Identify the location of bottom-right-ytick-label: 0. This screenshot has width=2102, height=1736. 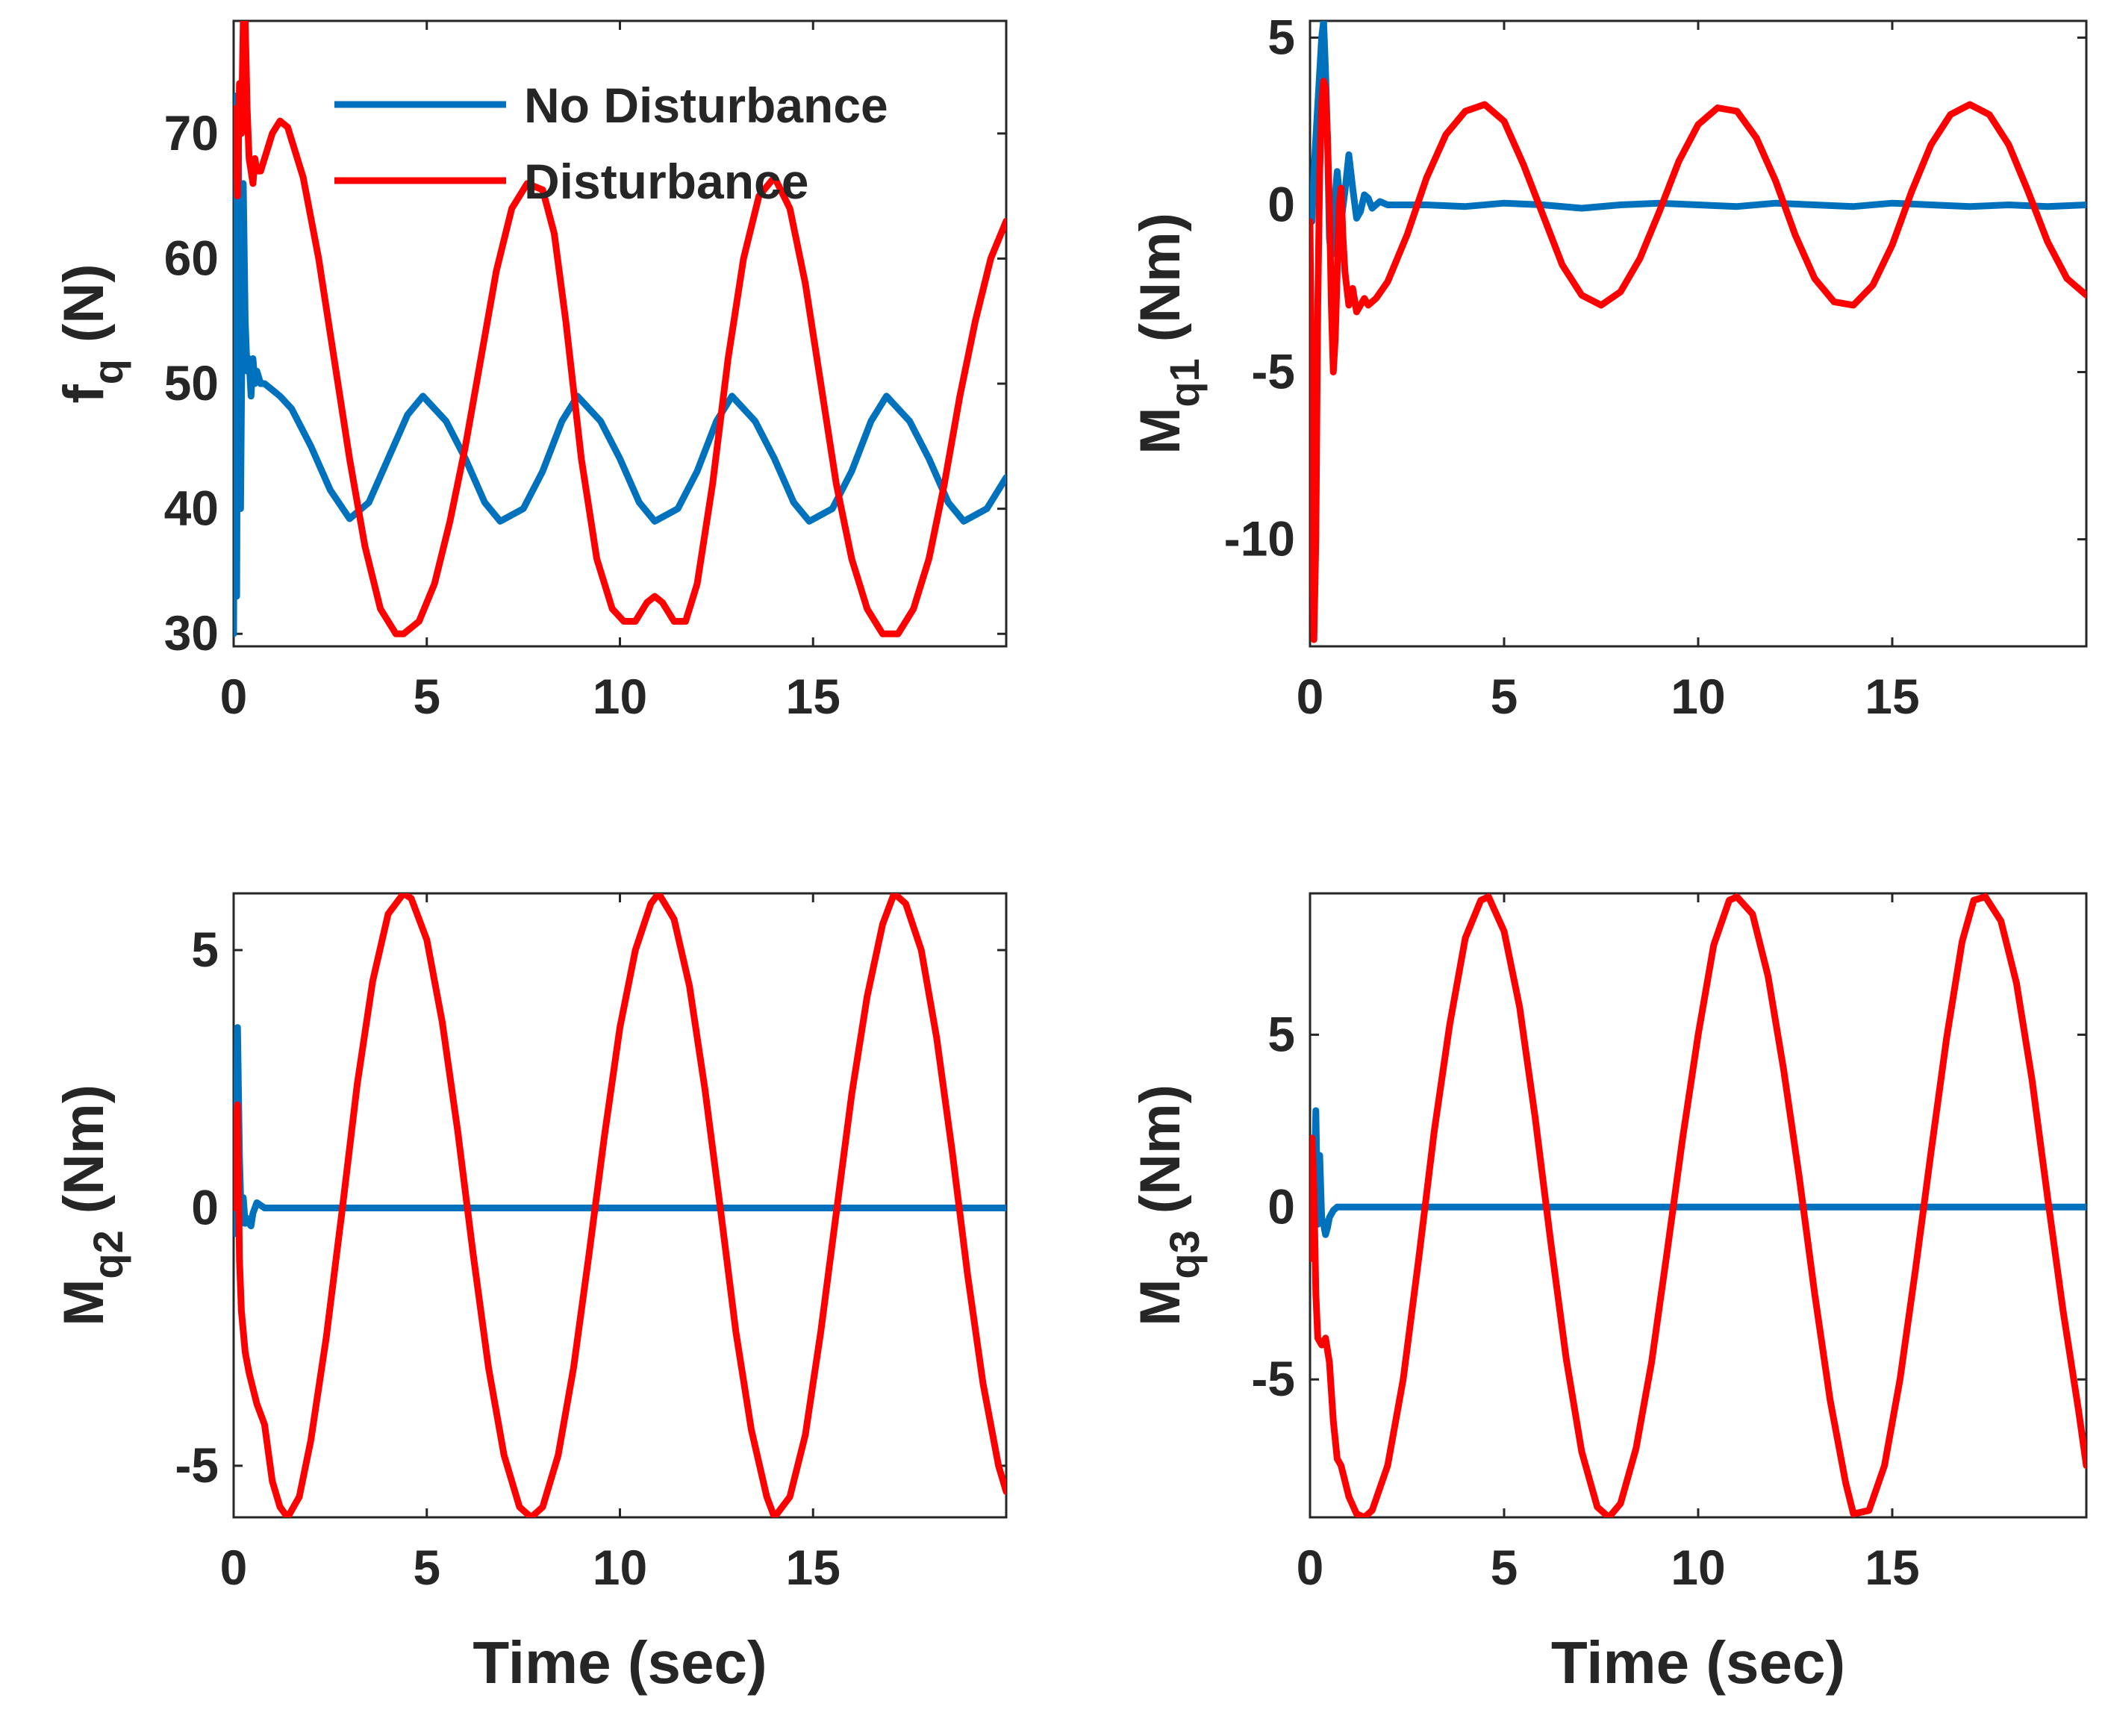
(1281, 1206).